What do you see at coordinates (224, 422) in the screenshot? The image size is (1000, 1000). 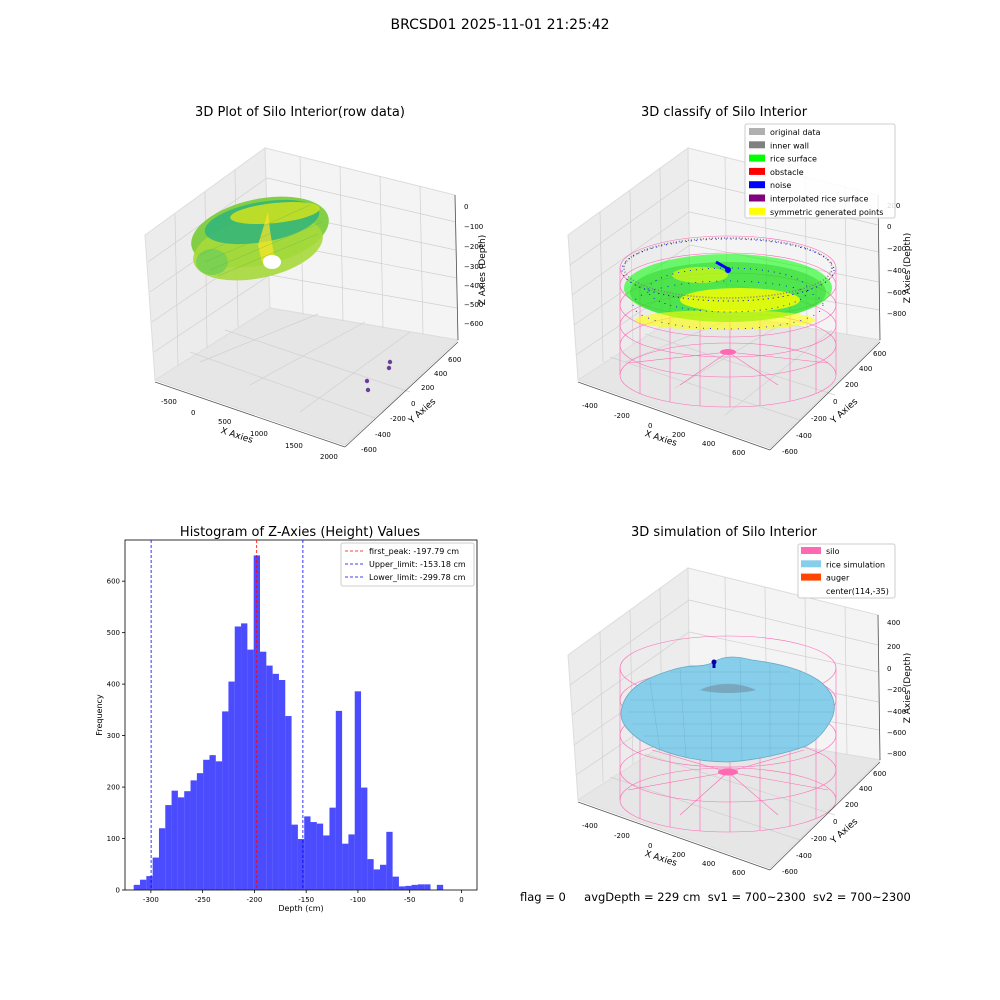 I see `raw-3d-xtick: 500` at bounding box center [224, 422].